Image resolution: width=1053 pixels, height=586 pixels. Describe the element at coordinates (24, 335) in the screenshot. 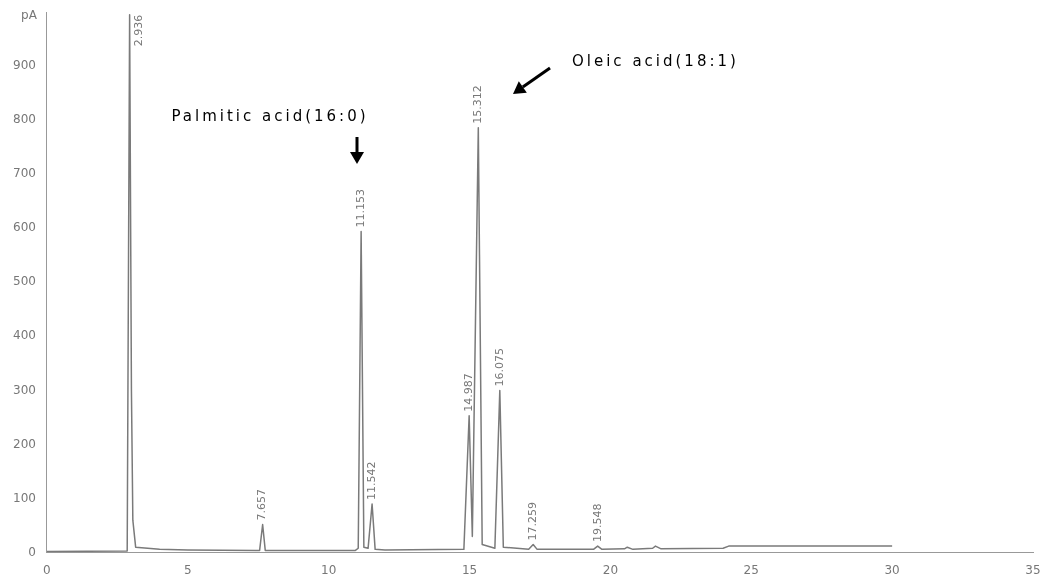

I see `y-tick-label: 400` at that location.